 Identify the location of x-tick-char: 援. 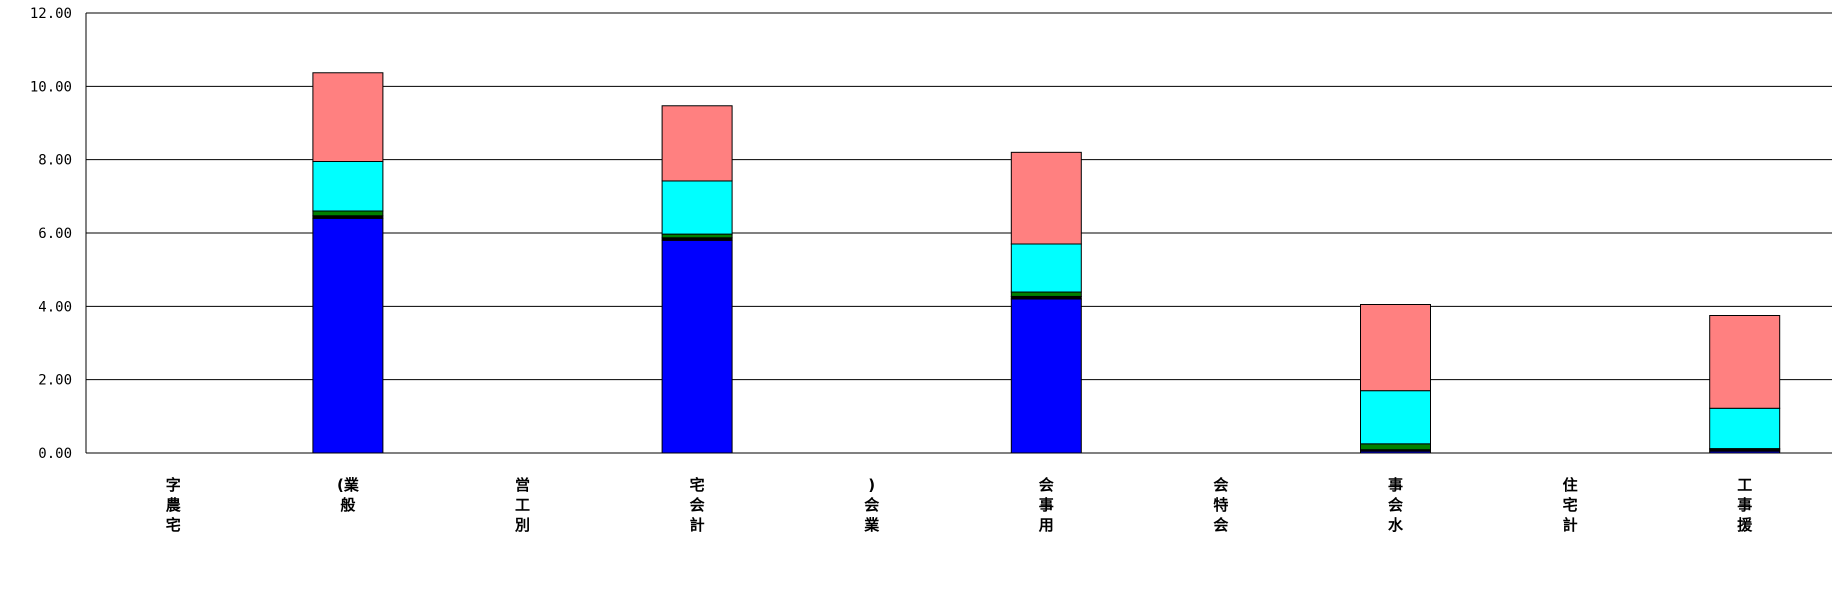
(1745, 525).